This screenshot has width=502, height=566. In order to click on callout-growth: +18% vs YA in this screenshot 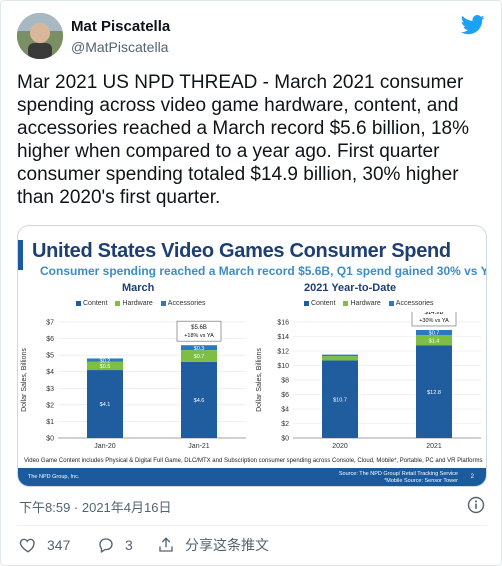, I will do `click(199, 336)`.